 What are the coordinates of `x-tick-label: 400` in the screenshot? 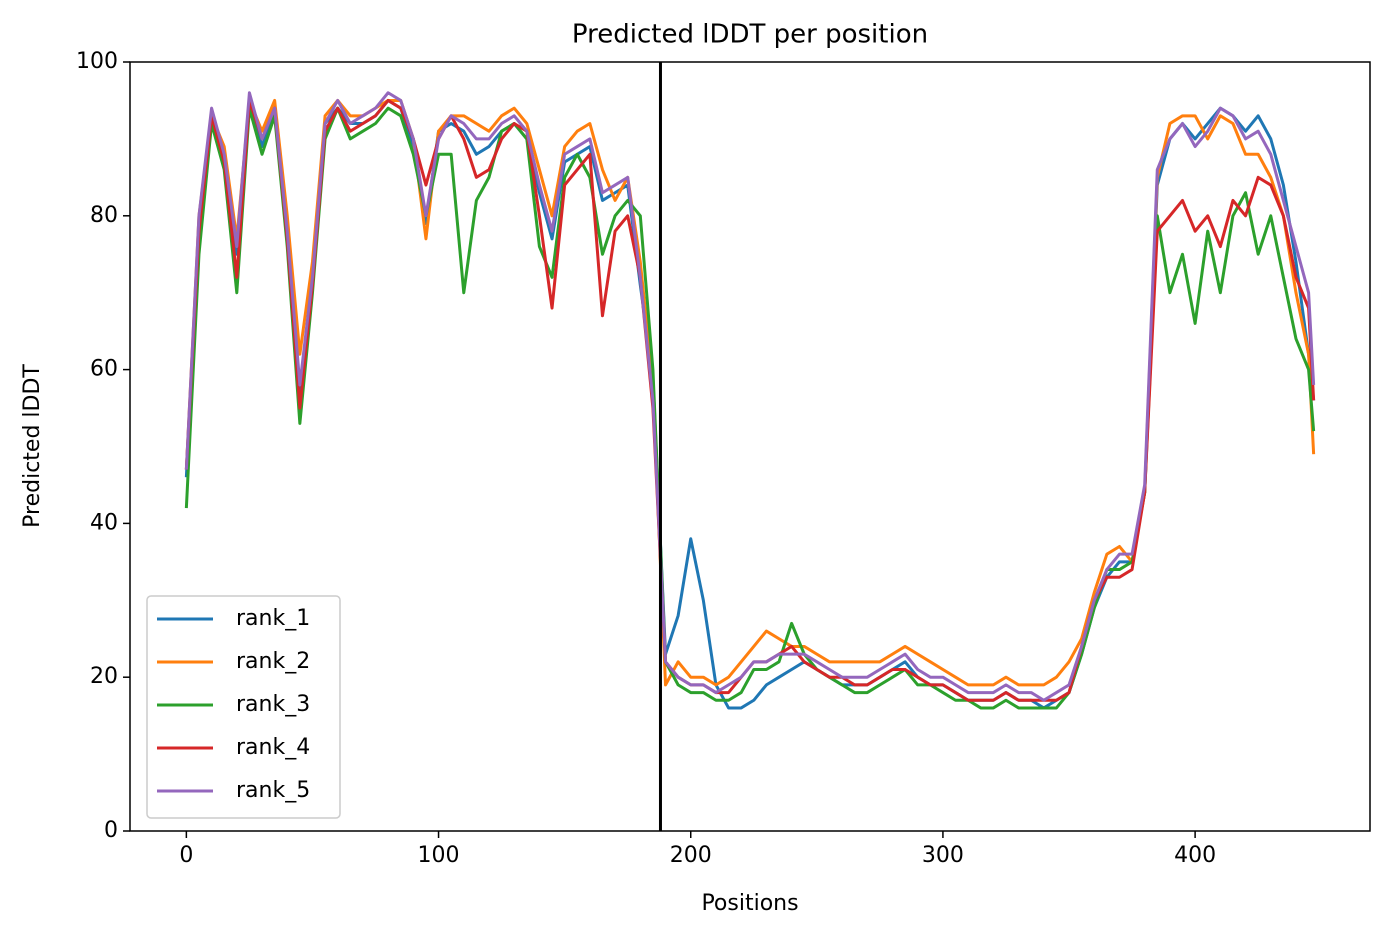 It's located at (1195, 855).